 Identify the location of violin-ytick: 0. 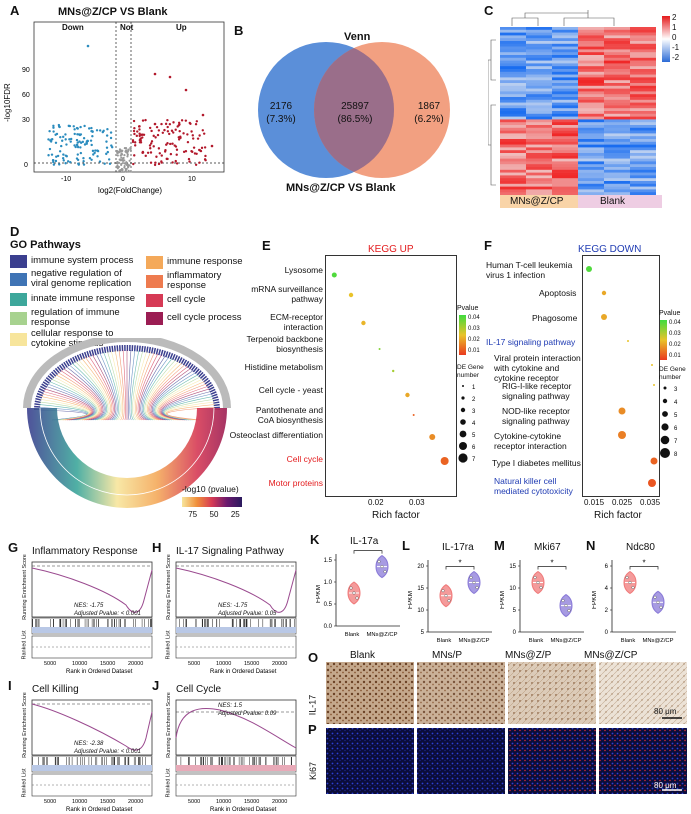
(515, 633).